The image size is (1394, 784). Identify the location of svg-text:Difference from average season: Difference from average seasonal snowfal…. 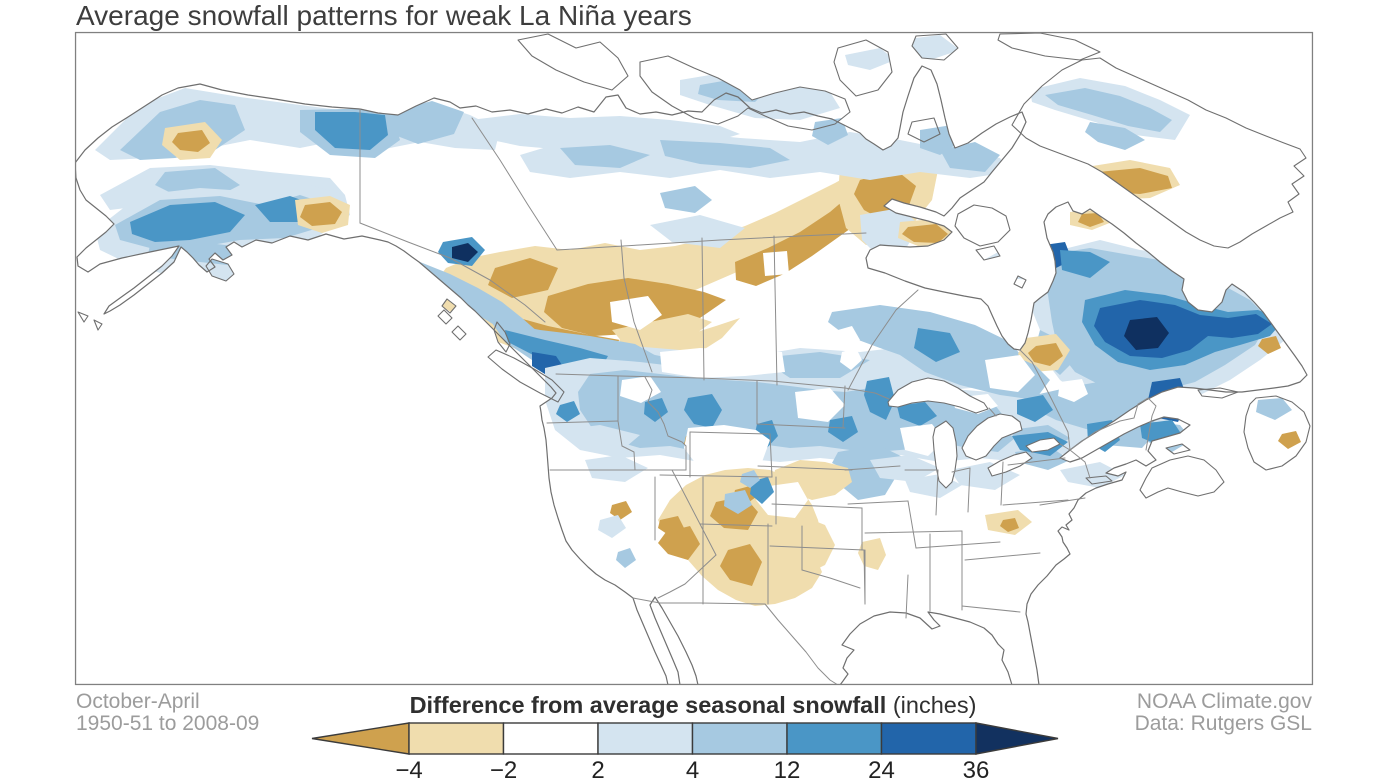
(693, 705).